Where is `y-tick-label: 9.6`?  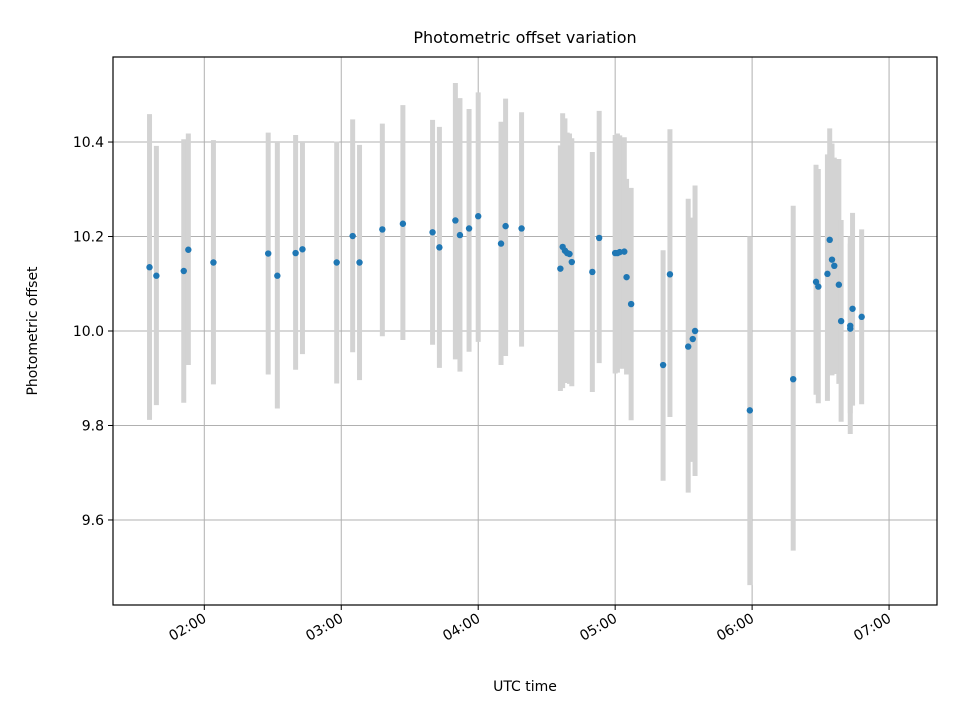 y-tick-label: 9.6 is located at coordinates (93, 521).